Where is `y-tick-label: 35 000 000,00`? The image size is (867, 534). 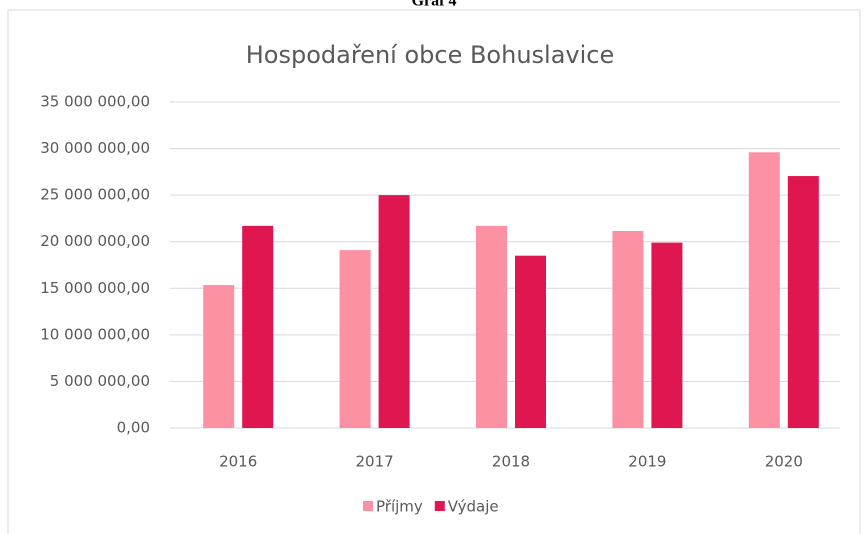 y-tick-label: 35 000 000,00 is located at coordinates (95, 102).